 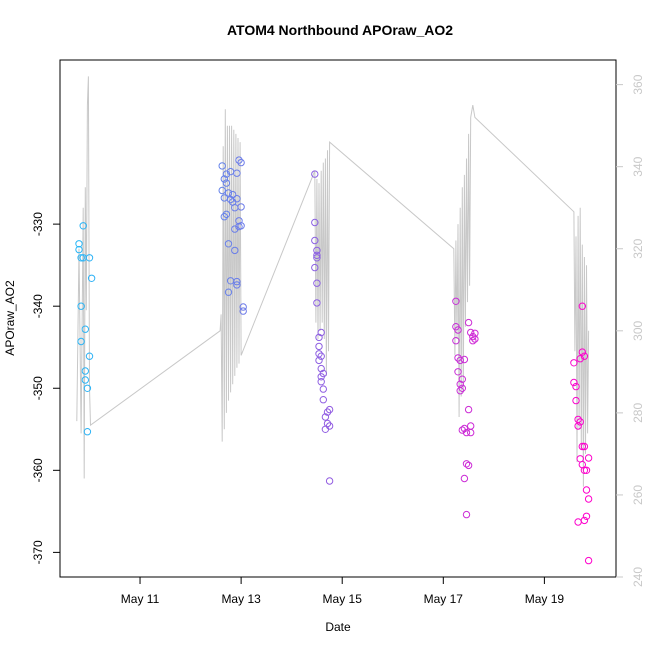 What do you see at coordinates (45, 388) in the screenshot?
I see `y-axis-left: -370 -360 -350 -340 -330` at bounding box center [45, 388].